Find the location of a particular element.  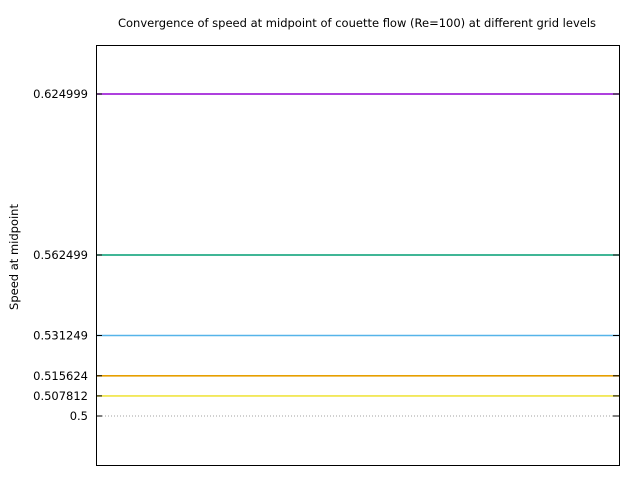

y-tick-label-6: 0.5 is located at coordinates (79, 416).